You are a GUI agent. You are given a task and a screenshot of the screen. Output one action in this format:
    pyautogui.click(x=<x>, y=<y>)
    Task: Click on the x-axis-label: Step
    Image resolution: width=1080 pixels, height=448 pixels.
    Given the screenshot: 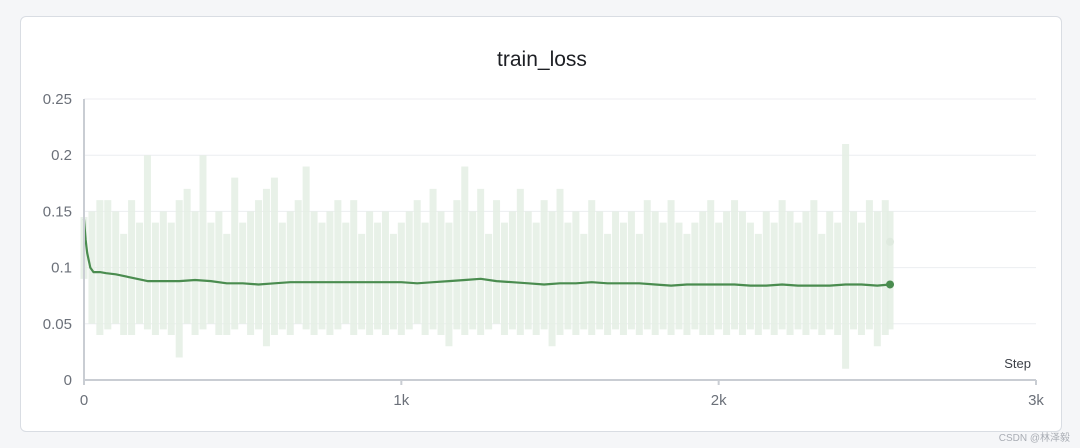 What is the action you would take?
    pyautogui.click(x=1017, y=363)
    